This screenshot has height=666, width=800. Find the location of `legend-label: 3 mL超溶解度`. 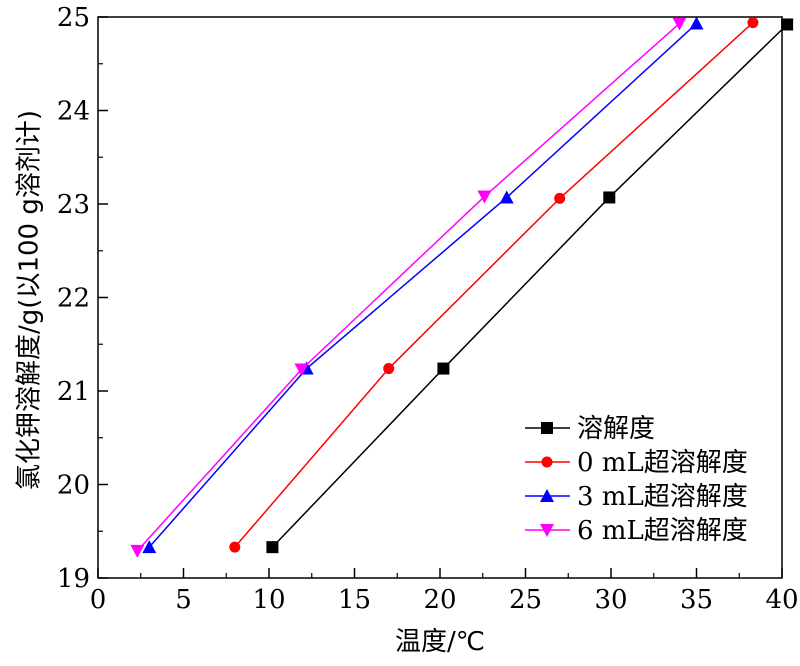

legend-label: 3 mL超溶解度 is located at coordinates (662, 497).